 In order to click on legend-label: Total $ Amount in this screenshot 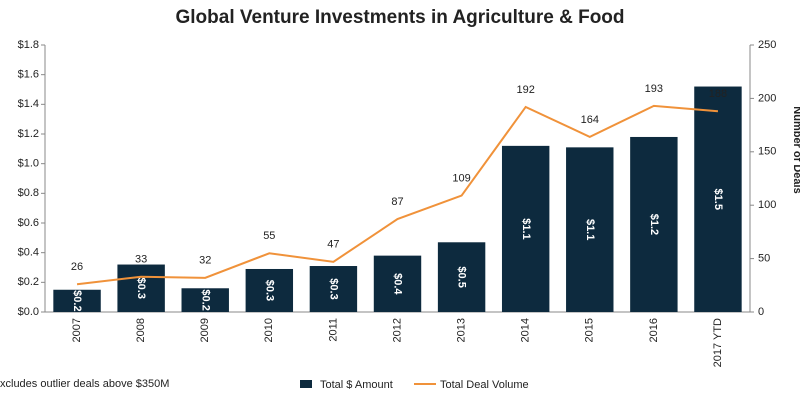, I will do `click(356, 385)`.